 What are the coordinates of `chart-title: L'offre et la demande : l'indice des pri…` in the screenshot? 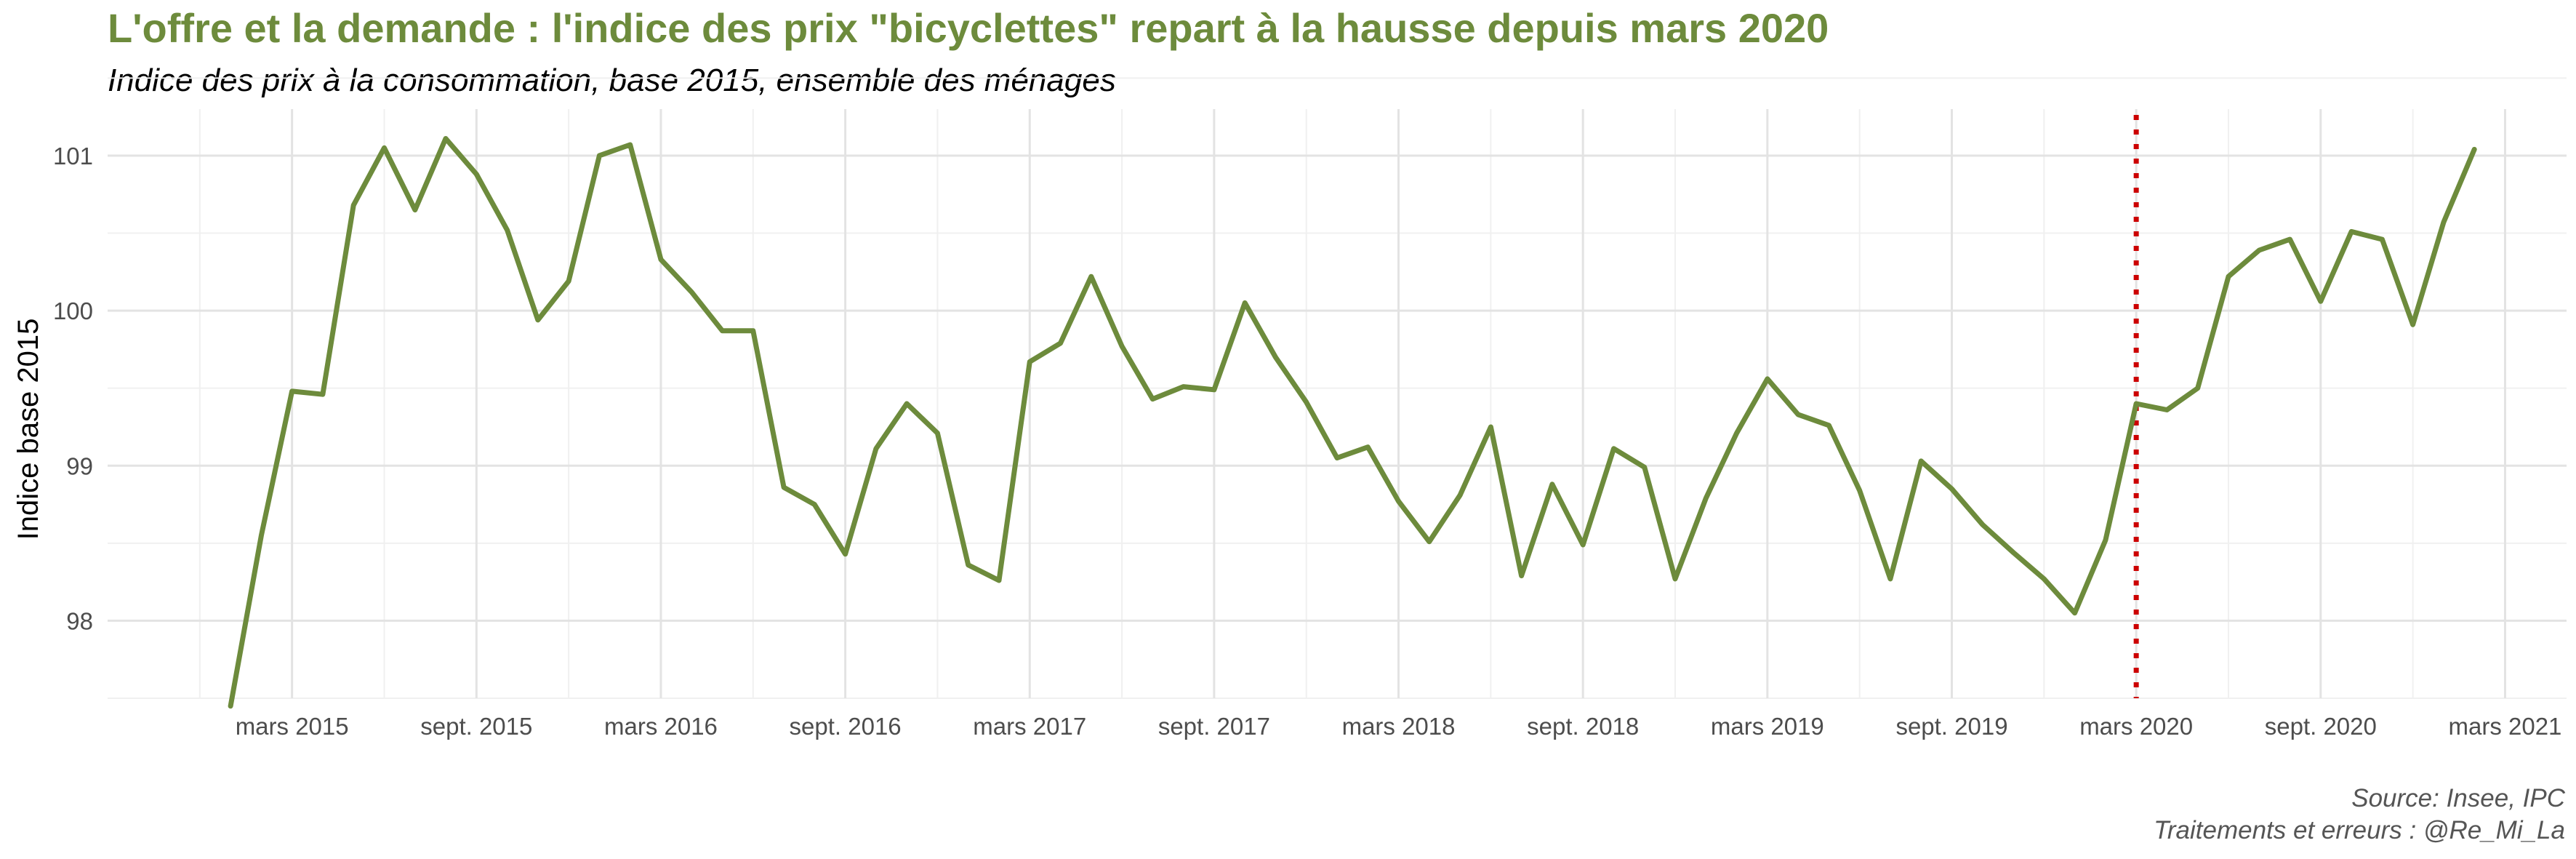 It's located at (969, 28).